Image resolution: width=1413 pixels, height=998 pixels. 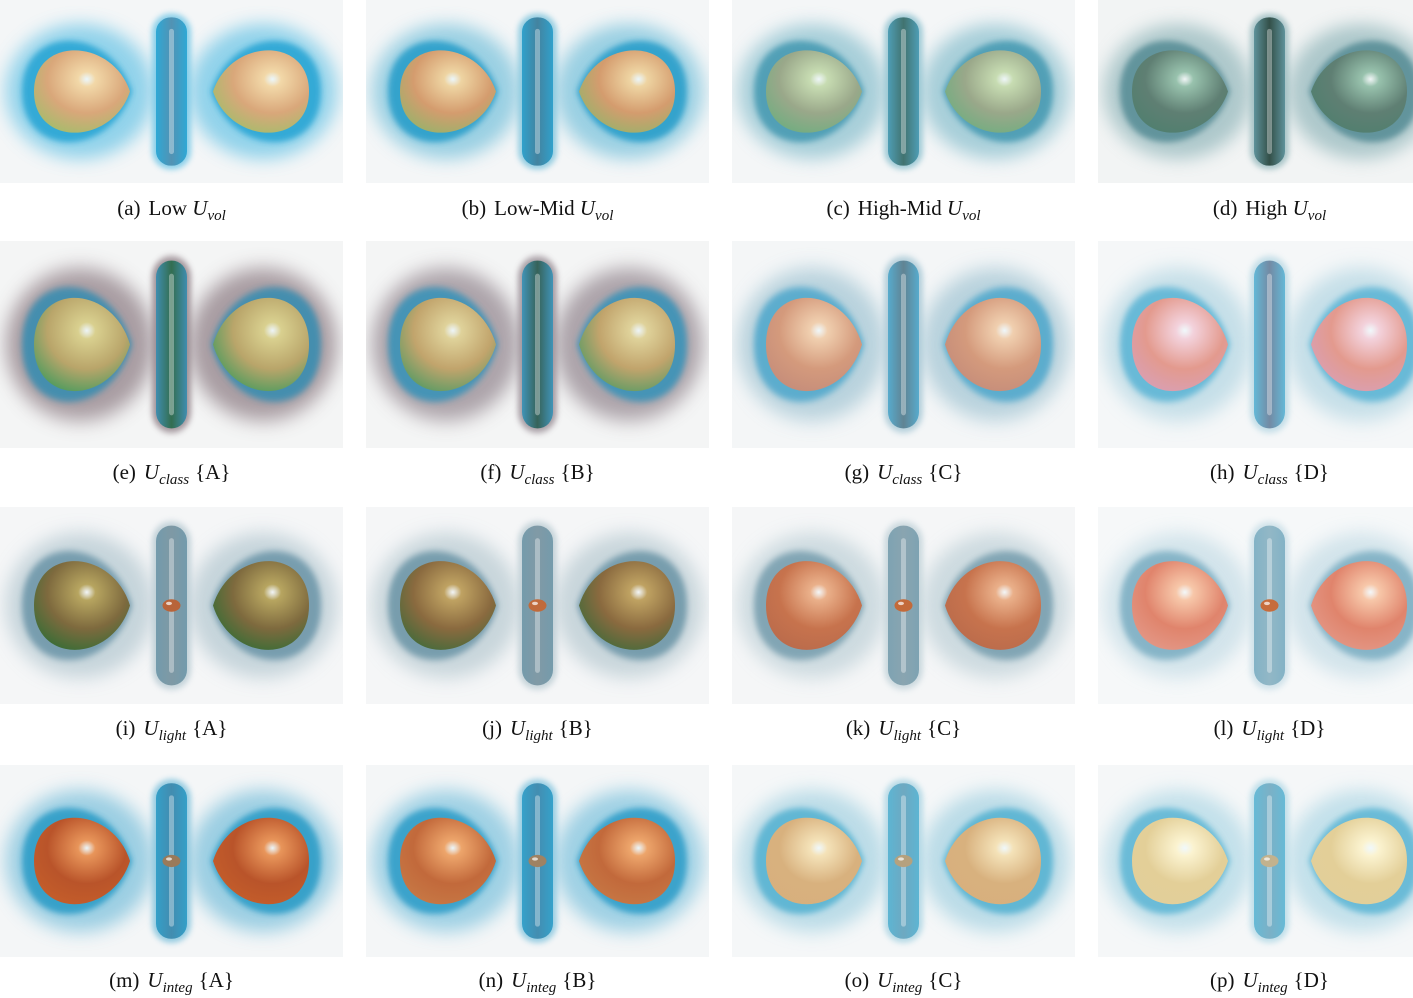 I want to click on caption-prefix: Low, so click(x=168, y=208).